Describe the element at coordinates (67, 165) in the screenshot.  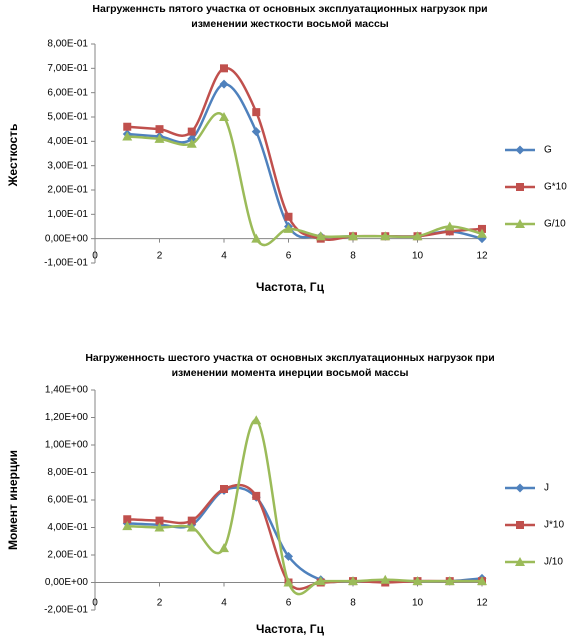
I see `y-tick-label: 3,00E-01` at that location.